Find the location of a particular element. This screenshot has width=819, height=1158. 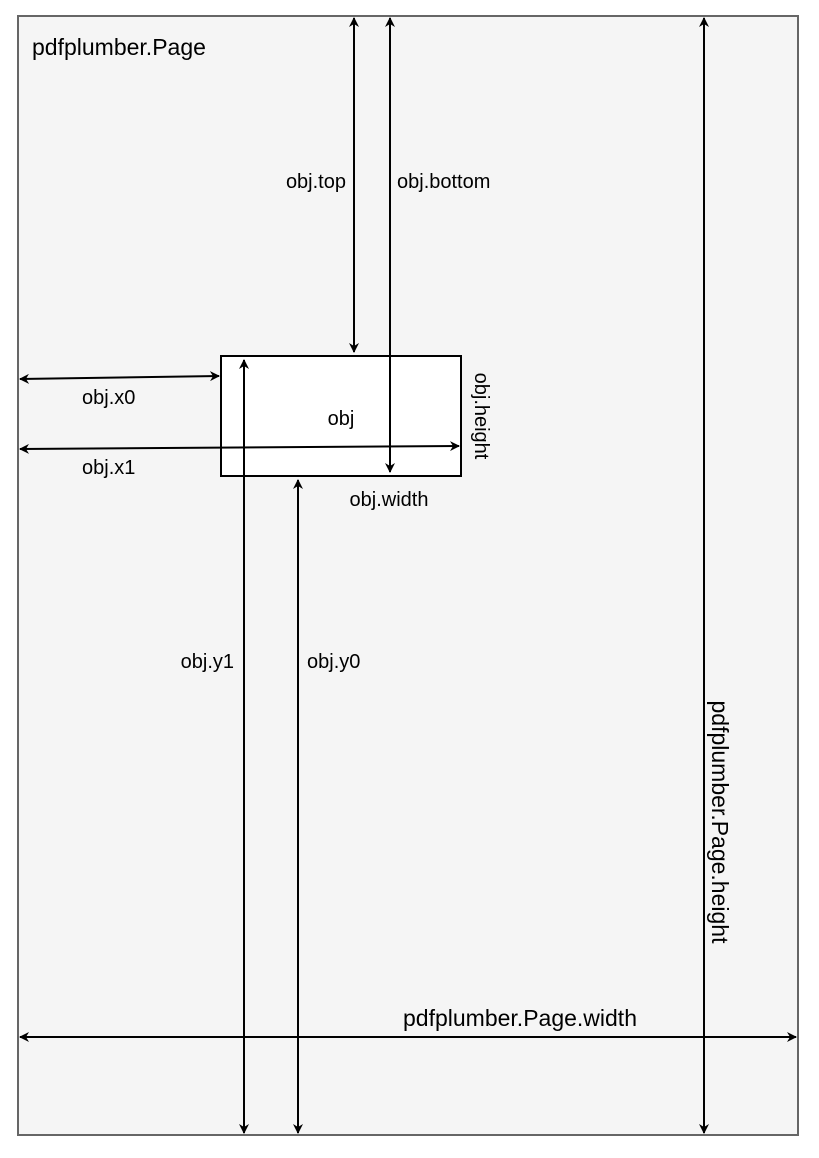

object-label: obj is located at coordinates (341, 419).